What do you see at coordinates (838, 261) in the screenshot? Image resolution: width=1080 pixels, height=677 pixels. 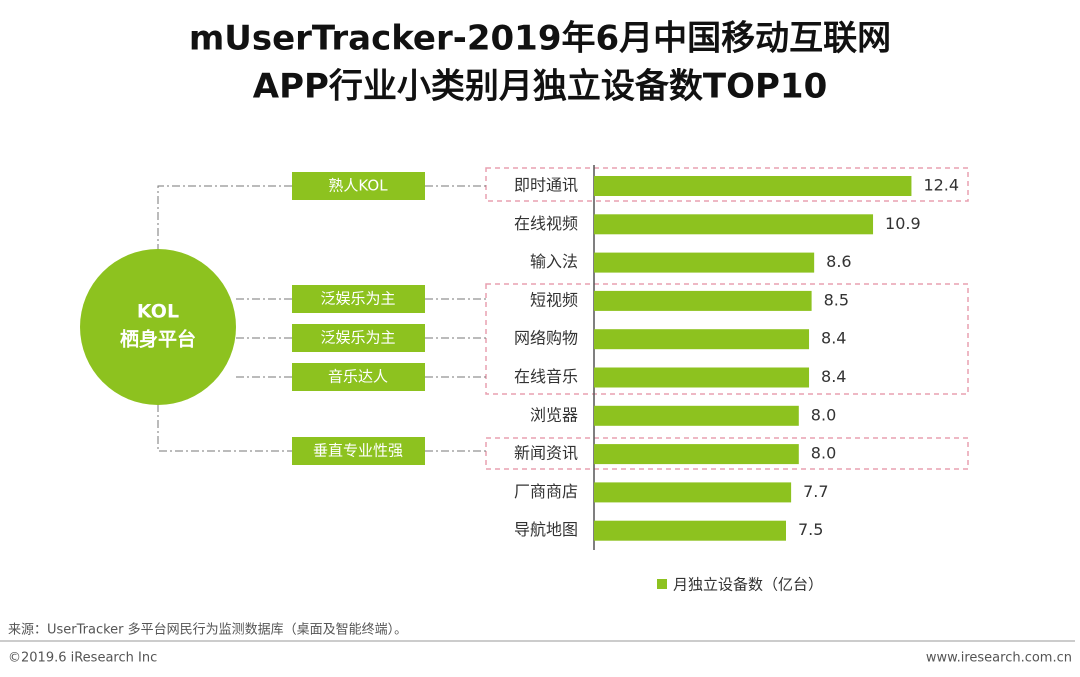 I see `value-label: 8.6` at bounding box center [838, 261].